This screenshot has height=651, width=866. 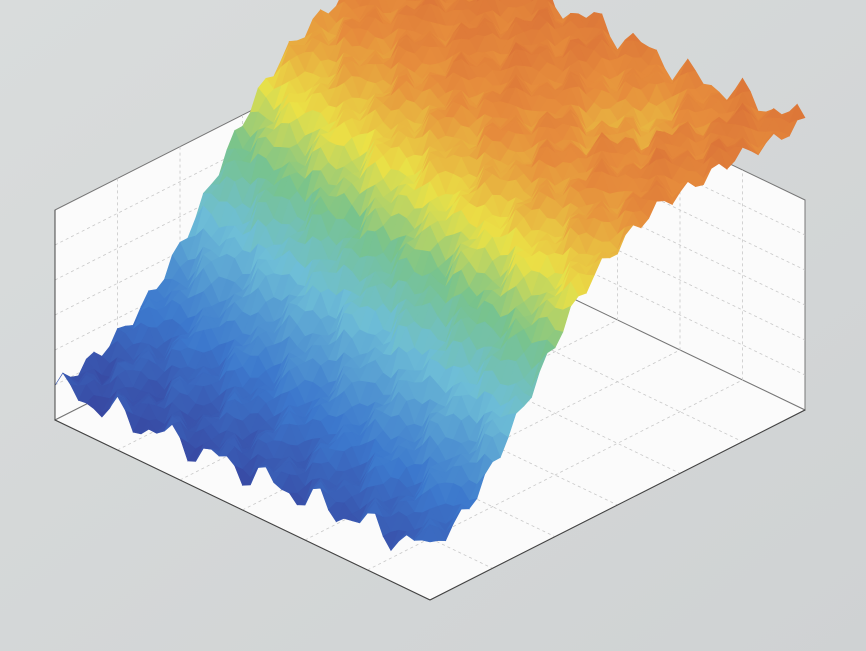 I want to click on axis-x, so click(x=242, y=510).